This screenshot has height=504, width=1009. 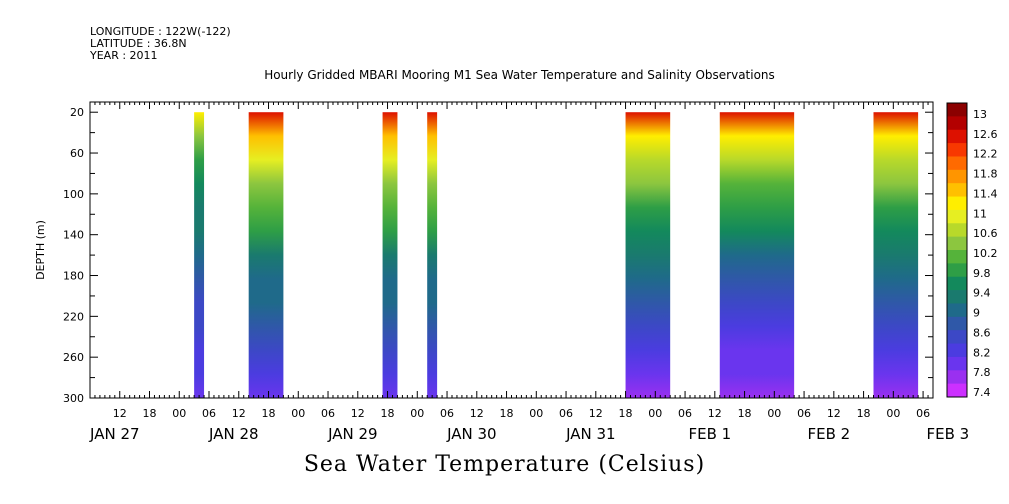 What do you see at coordinates (590, 434) in the screenshot?
I see `x-day-label: JAN 31` at bounding box center [590, 434].